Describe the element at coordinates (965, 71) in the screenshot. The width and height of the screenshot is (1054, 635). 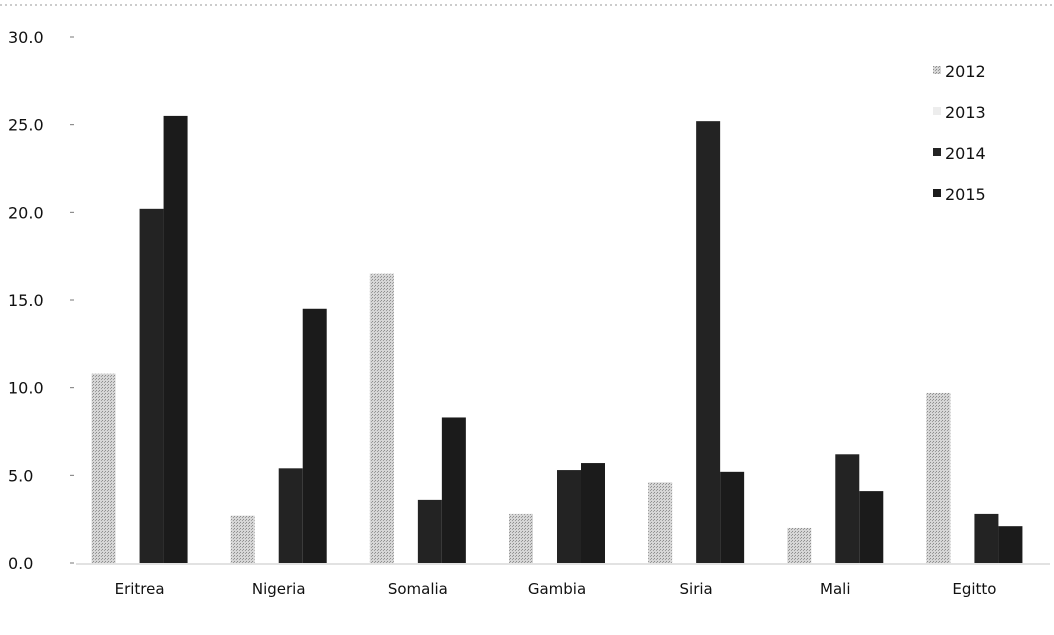
I see `legend-label-2012: 2012` at that location.